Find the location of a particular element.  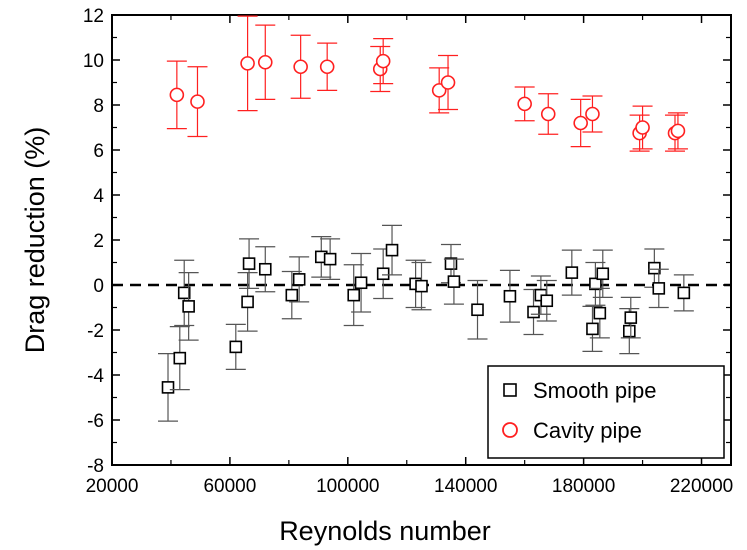

y-tick-label: 4 is located at coordinates (98, 196).